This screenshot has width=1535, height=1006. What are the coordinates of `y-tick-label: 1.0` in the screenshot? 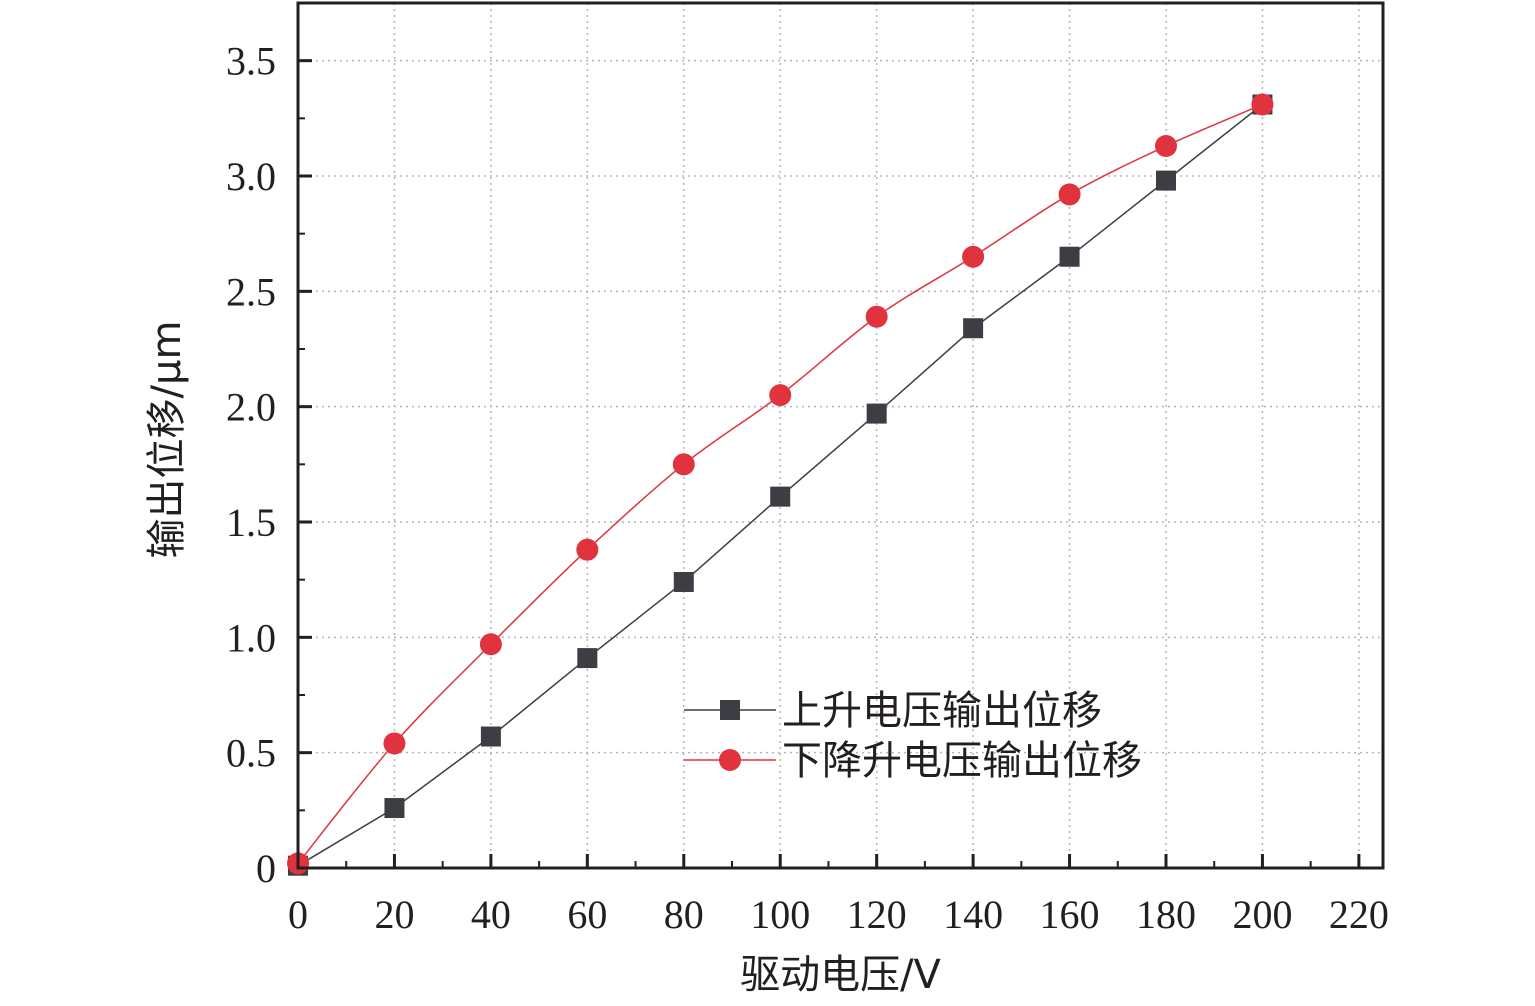 It's located at (251, 637).